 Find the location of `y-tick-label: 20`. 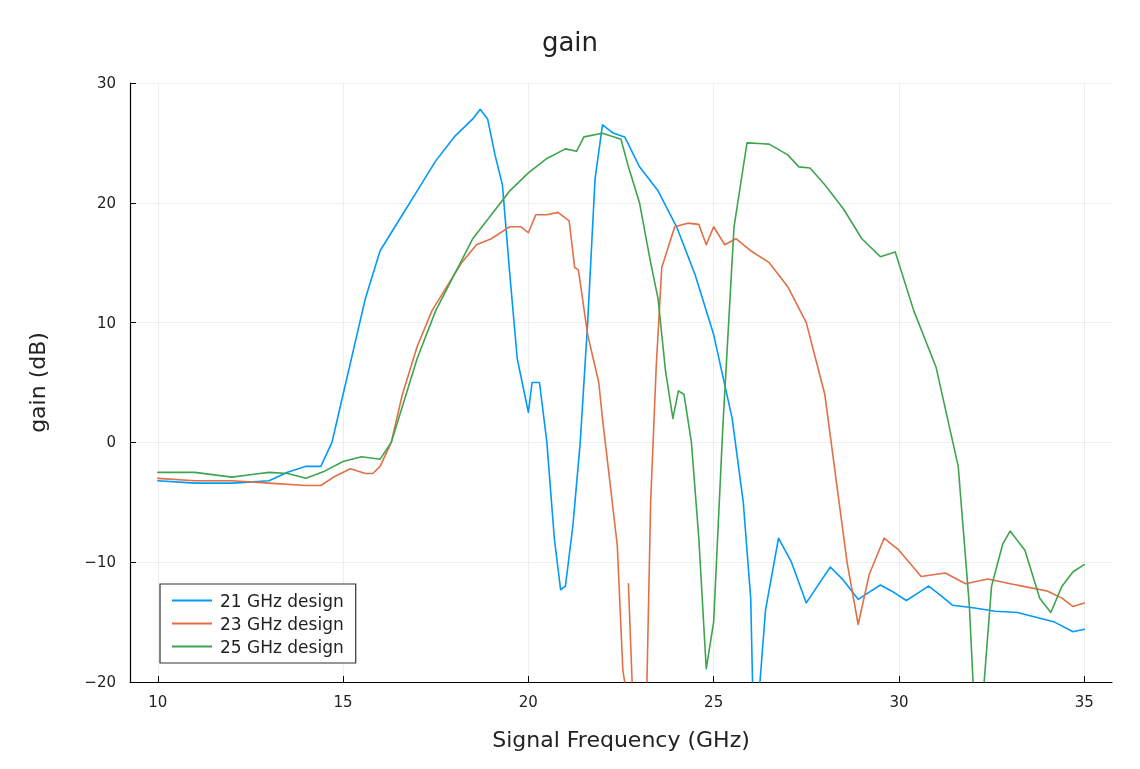

y-tick-label: 20 is located at coordinates (106, 202).